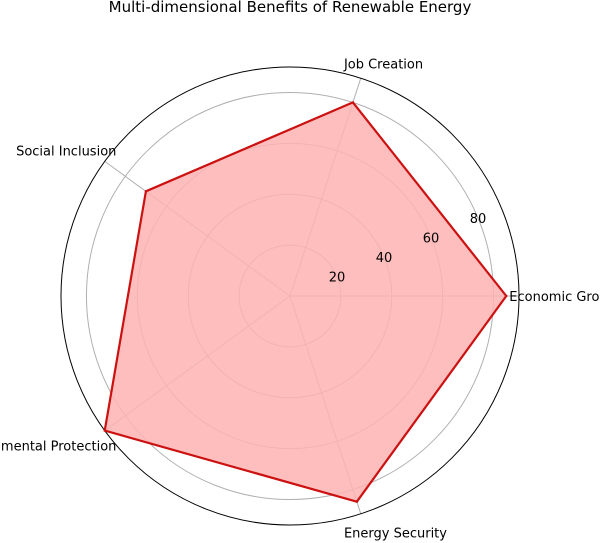 The height and width of the screenshot is (543, 600). Describe the element at coordinates (66, 151) in the screenshot. I see `category-label-2: Social Inclusion` at that location.